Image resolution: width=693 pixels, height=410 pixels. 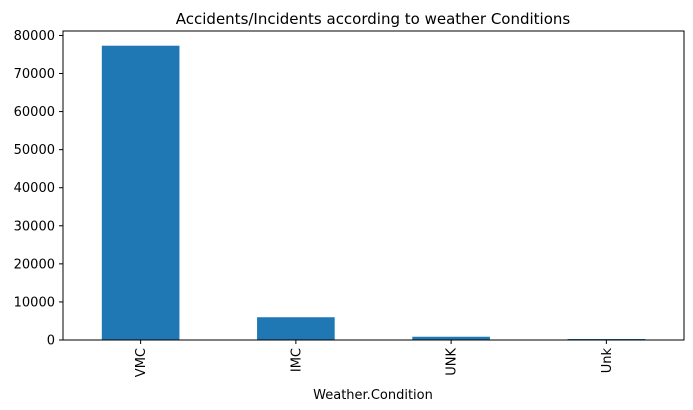 I want to click on y-tick-label: 70000, so click(x=34, y=74).